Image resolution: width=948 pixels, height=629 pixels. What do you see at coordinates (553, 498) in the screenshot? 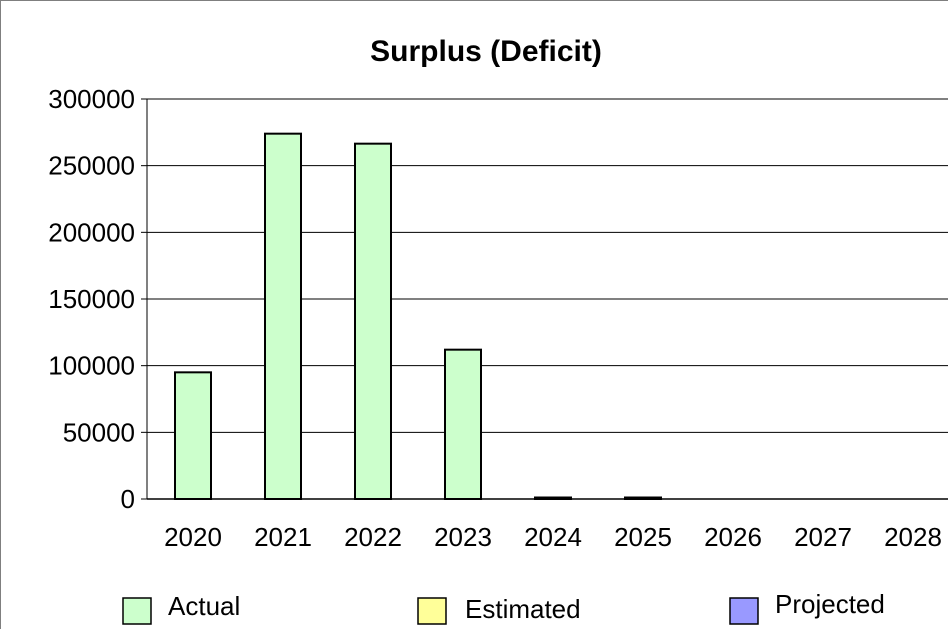
I see `bar-actual-2024` at bounding box center [553, 498].